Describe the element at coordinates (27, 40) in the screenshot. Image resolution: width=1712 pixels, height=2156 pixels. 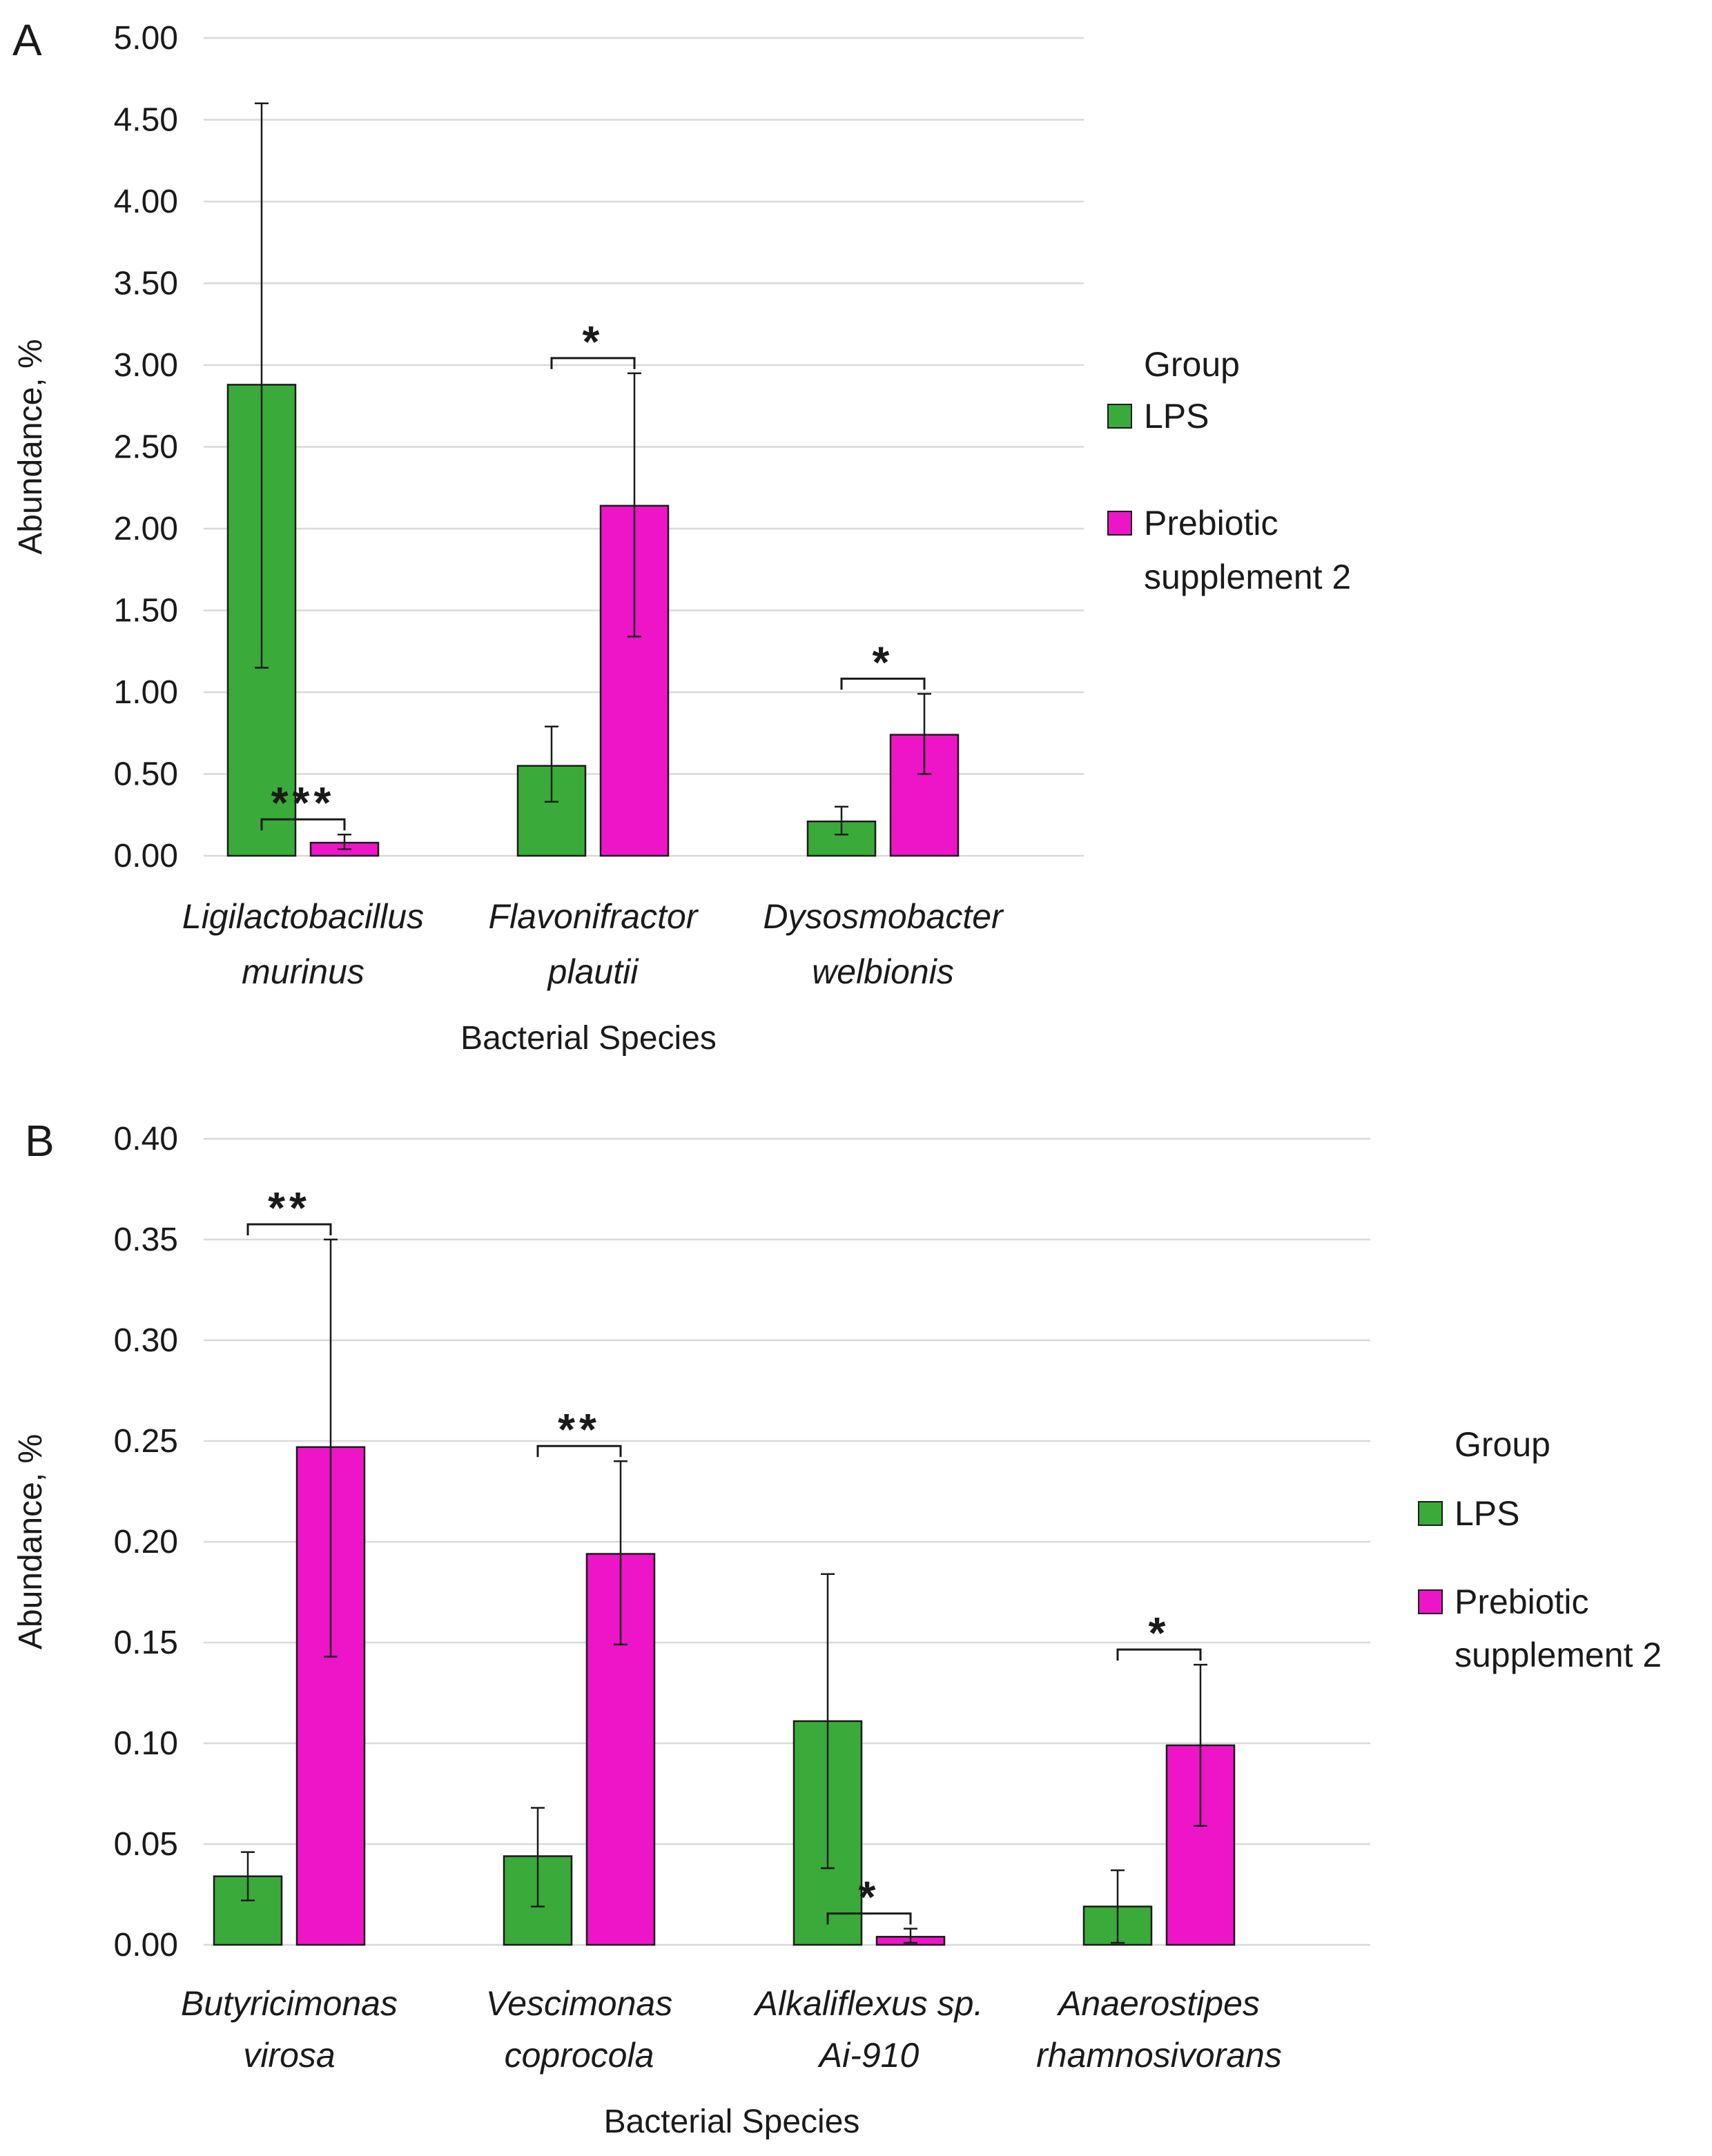
I see `panel-letter: A` at that location.